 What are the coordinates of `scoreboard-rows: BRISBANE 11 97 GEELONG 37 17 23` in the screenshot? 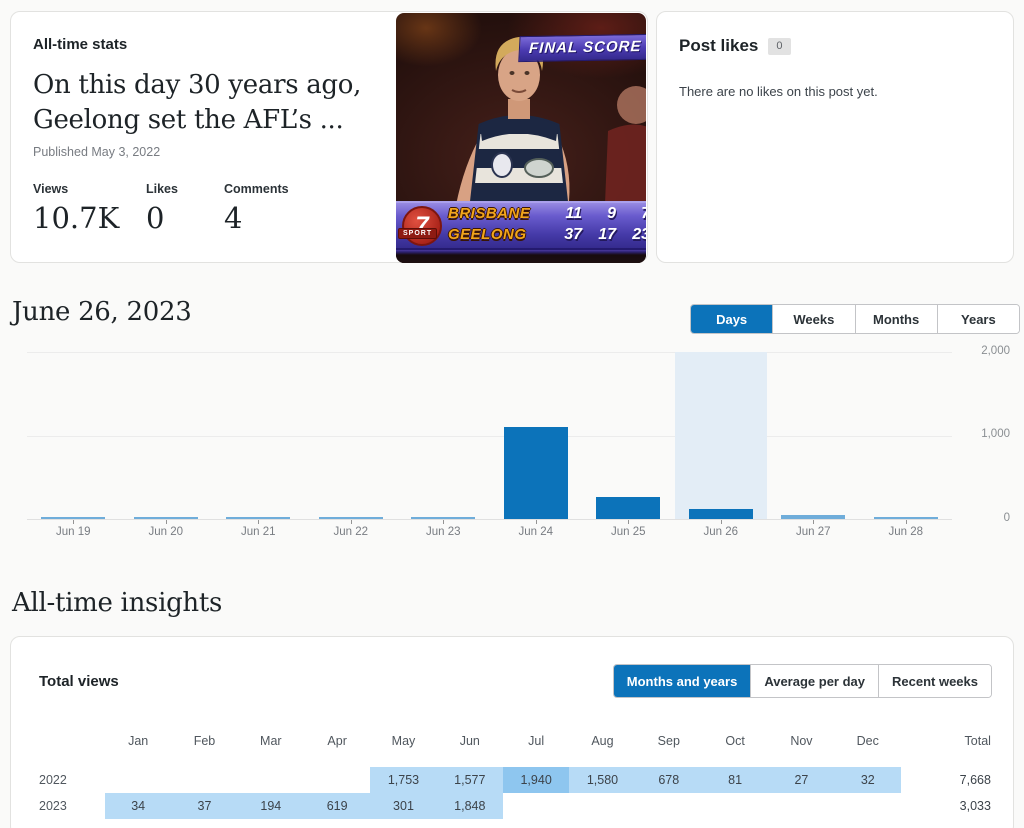 It's located at (547, 225).